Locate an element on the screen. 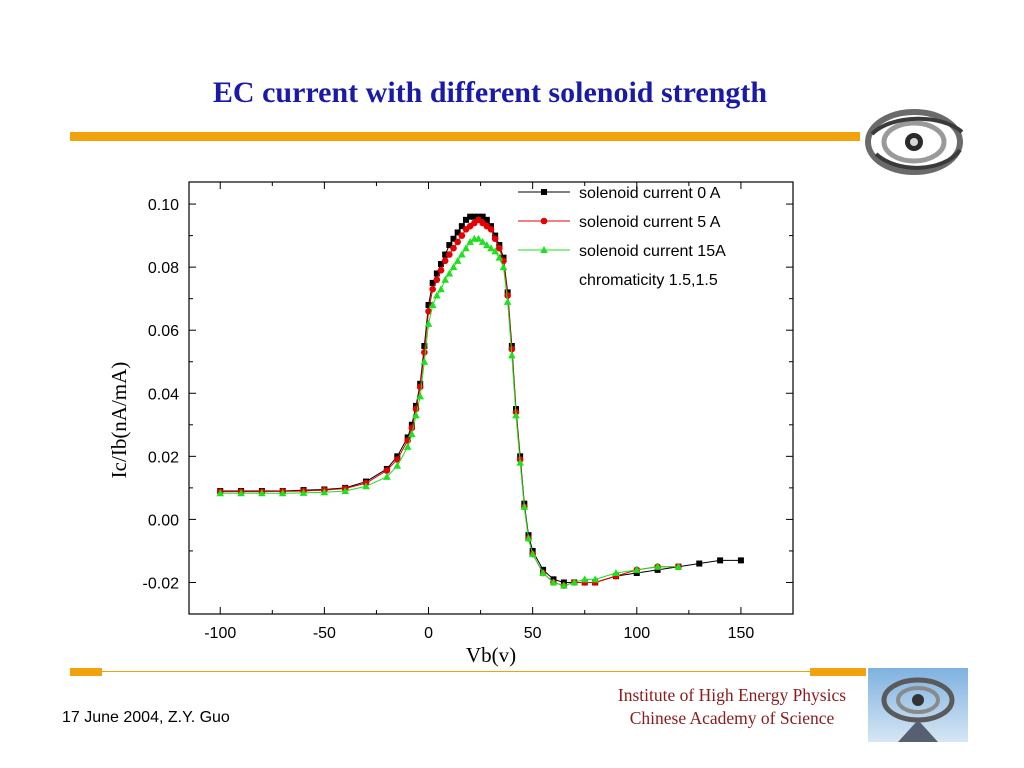 Image resolution: width=1024 pixels, height=768 pixels. x-axis-label: Vb(v) is located at coordinates (491, 655).